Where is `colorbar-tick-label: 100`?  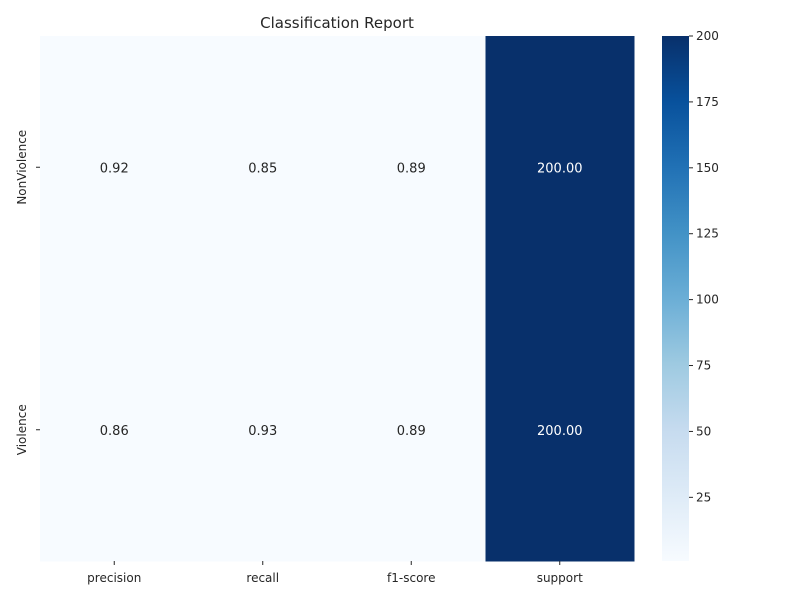
colorbar-tick-label: 100 is located at coordinates (707, 300).